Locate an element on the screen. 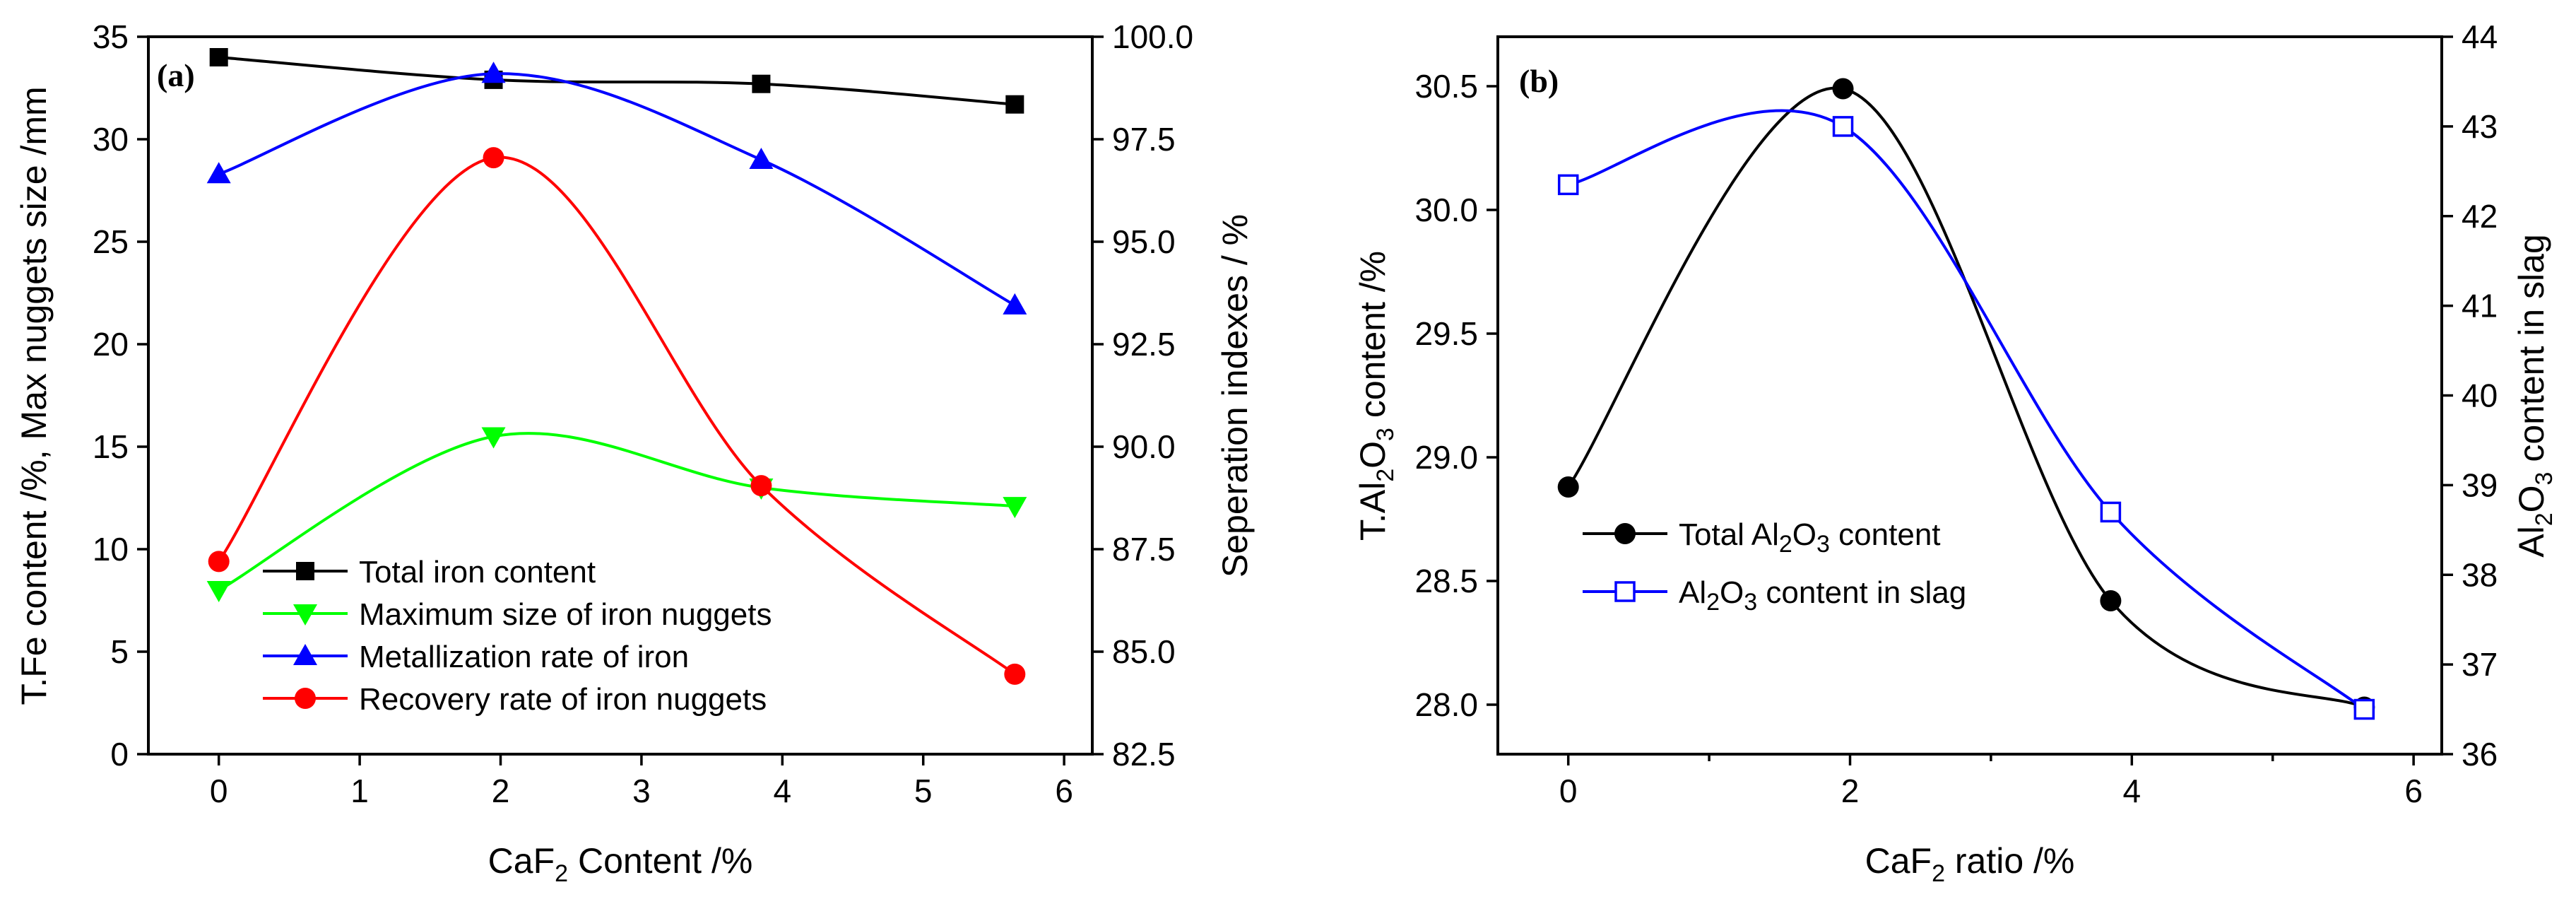 Image resolution: width=2576 pixels, height=904 pixels. x-tick-label: 1 is located at coordinates (359, 791).